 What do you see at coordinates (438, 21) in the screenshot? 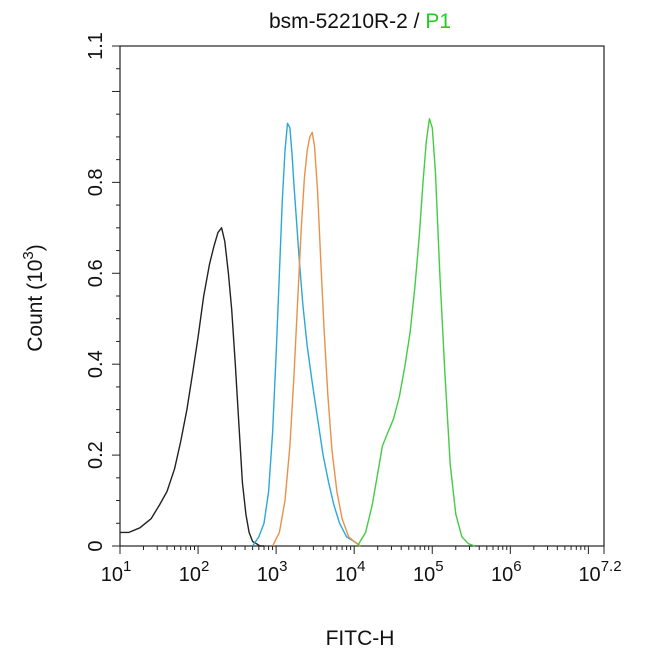
I see `chart-title-gate: P1` at bounding box center [438, 21].